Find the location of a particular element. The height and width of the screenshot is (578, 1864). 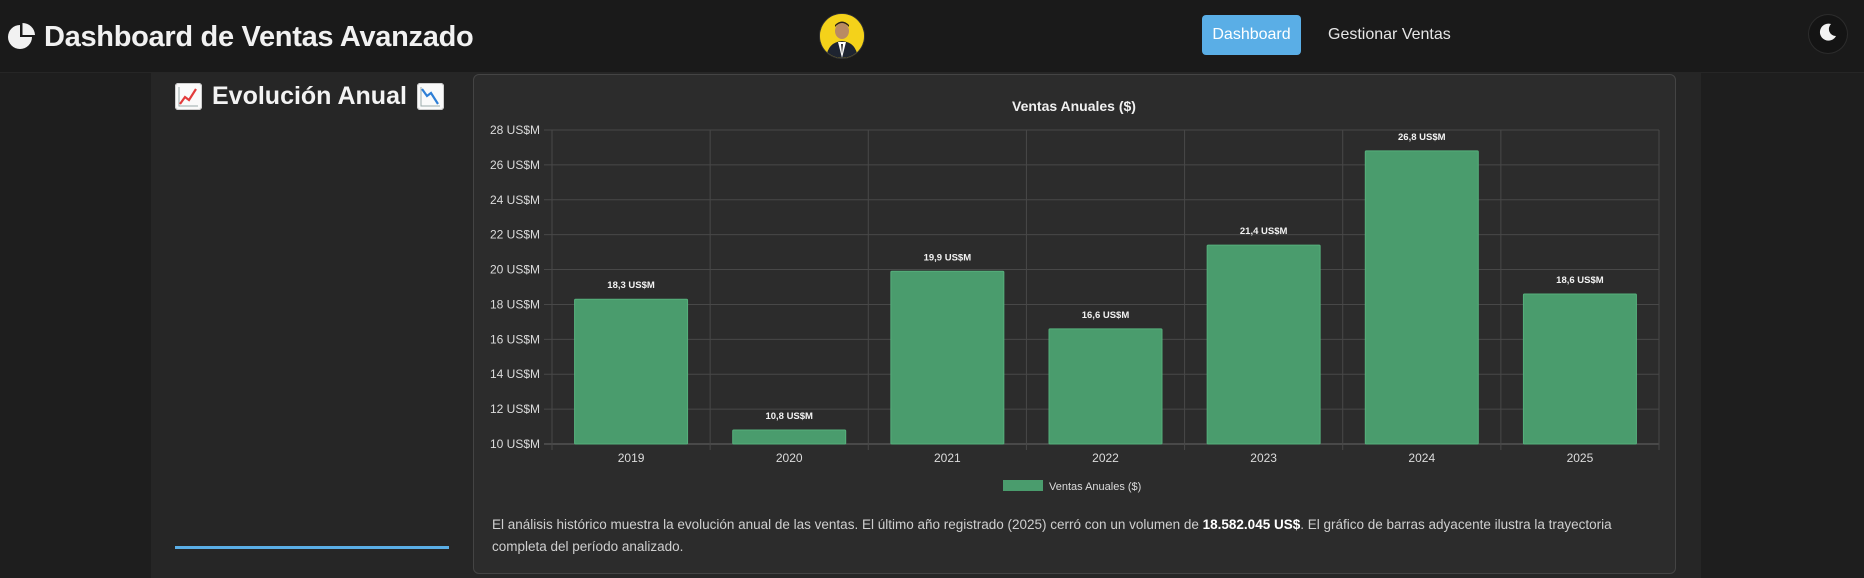

bar-2025 is located at coordinates (1579, 369).